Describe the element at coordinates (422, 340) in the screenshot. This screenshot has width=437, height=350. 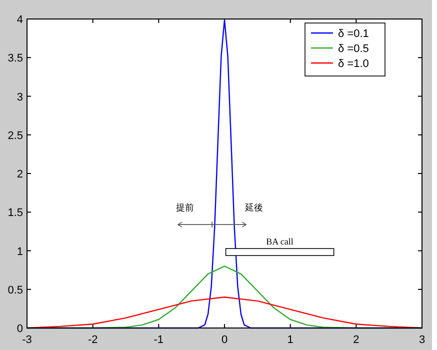
I see `x-tick-label: 3` at that location.